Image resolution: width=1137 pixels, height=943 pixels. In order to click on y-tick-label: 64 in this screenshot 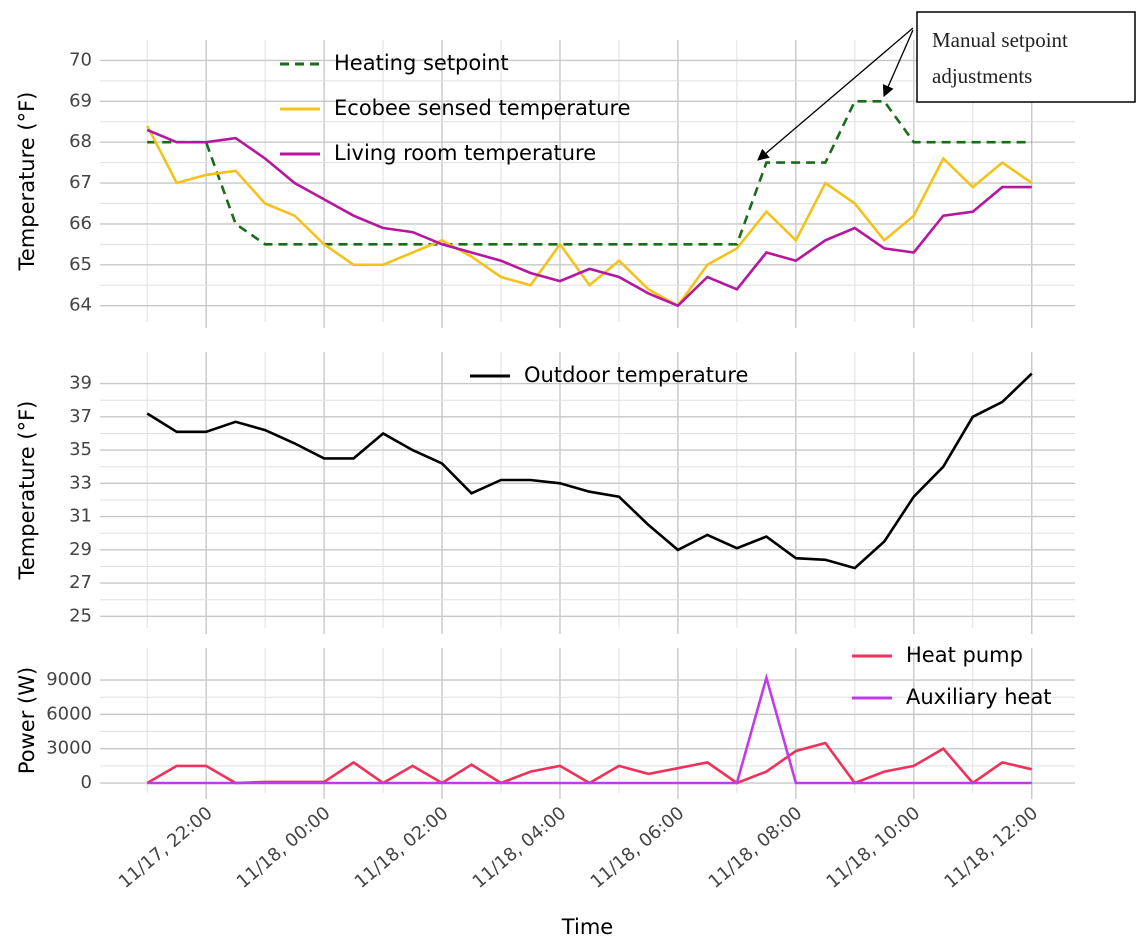, I will do `click(80, 305)`.